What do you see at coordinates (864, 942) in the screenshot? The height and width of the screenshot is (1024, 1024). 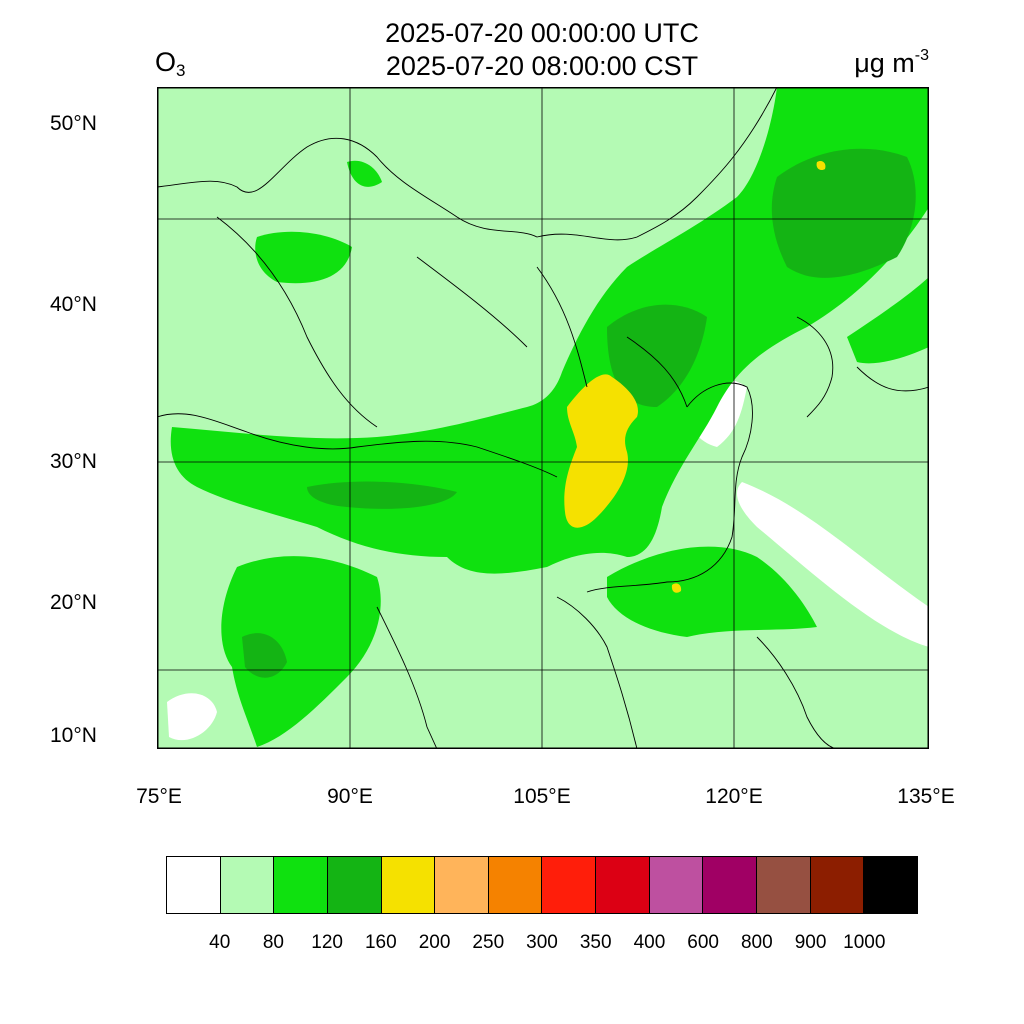 I see `colorbar-label: 1000` at bounding box center [864, 942].